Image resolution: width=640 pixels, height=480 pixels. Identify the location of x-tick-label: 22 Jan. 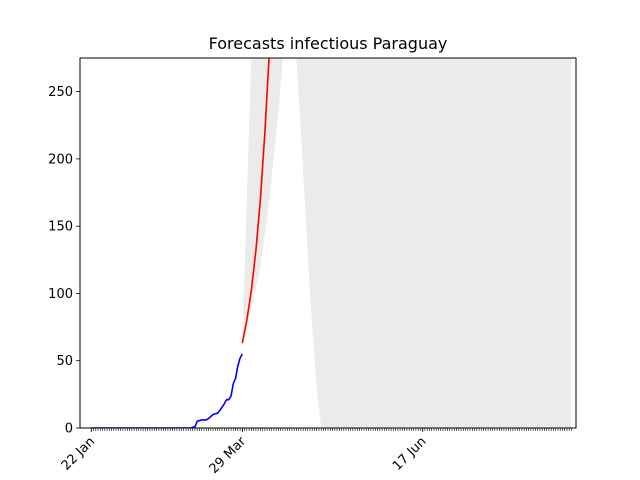
(78, 453).